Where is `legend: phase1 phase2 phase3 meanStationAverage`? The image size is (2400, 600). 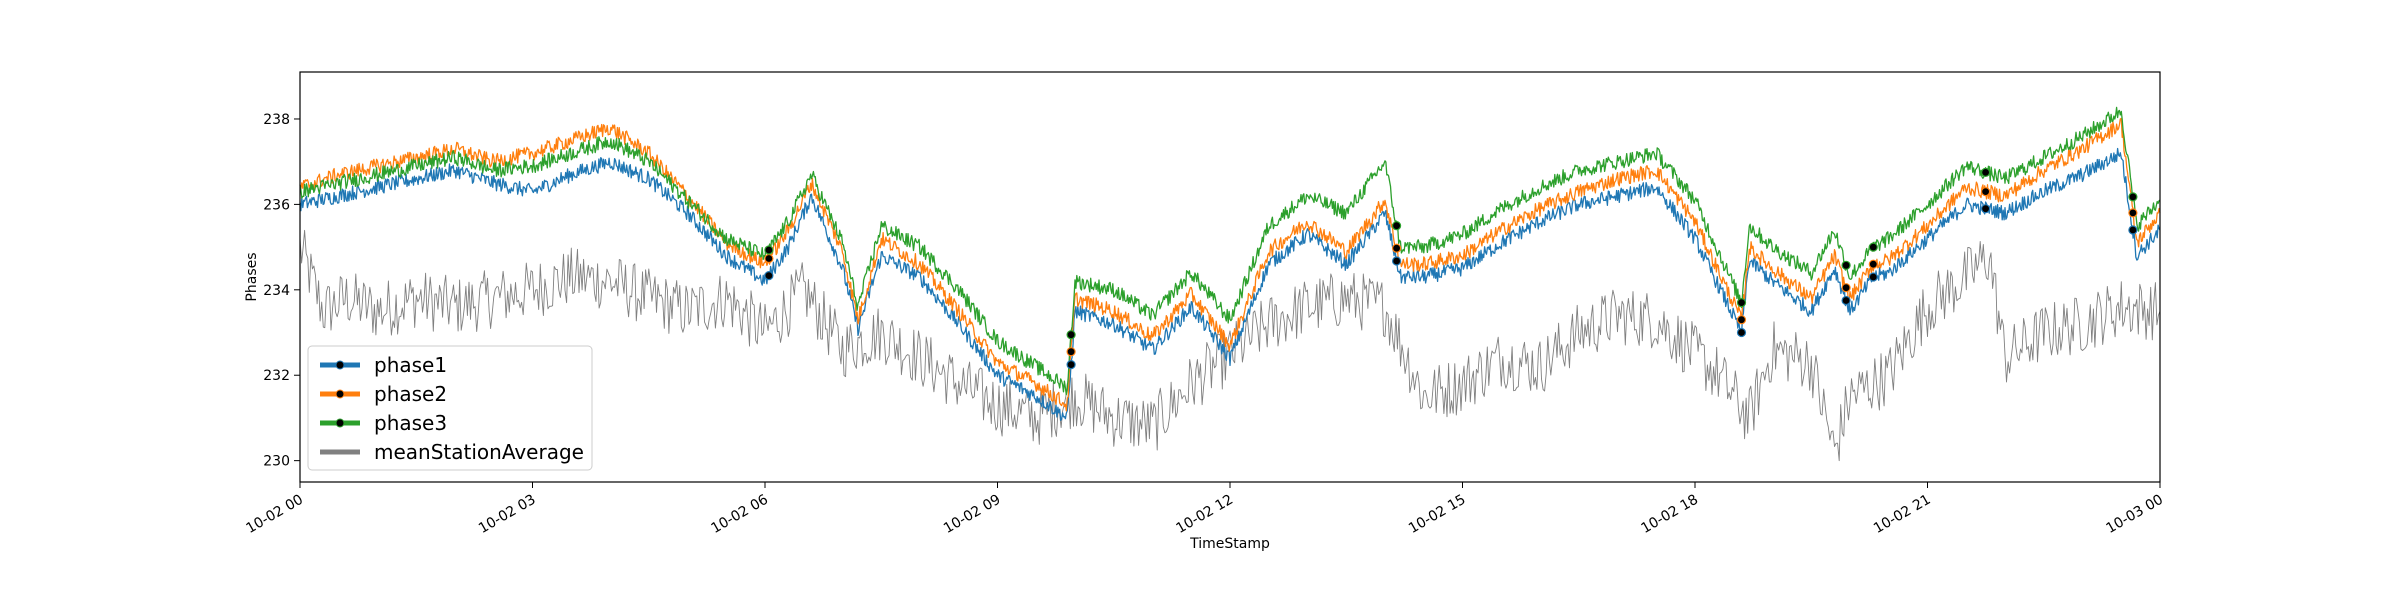
legend: phase1 phase2 phase3 meanStationAverage is located at coordinates (450, 408).